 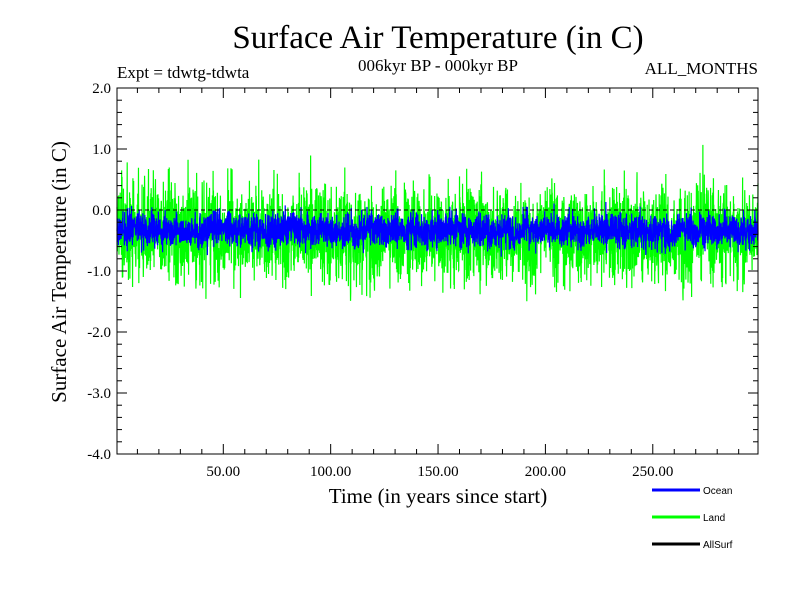 What do you see at coordinates (701, 68) in the screenshot?
I see `chart-subtitle-right: ALL_MONTHS` at bounding box center [701, 68].